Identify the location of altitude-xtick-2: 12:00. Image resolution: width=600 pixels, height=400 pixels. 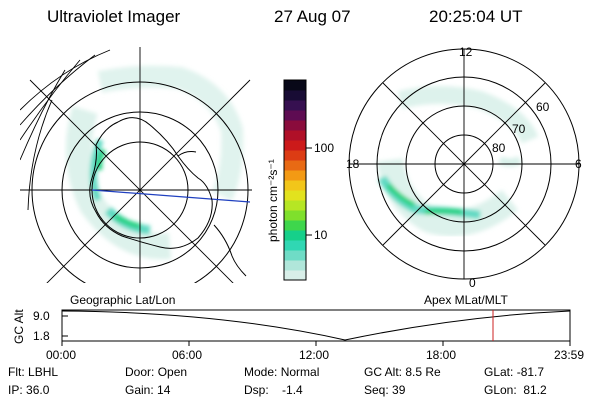
(314, 355).